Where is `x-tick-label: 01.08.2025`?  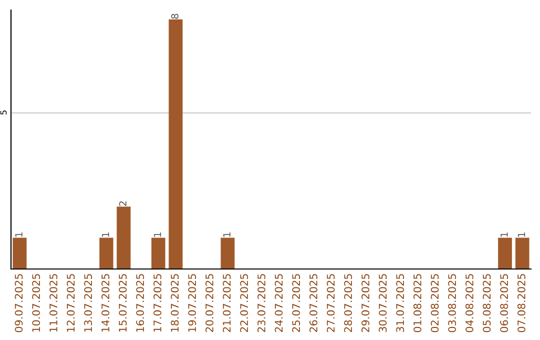 x-tick-label: 01.08.2025 is located at coordinates (417, 303).